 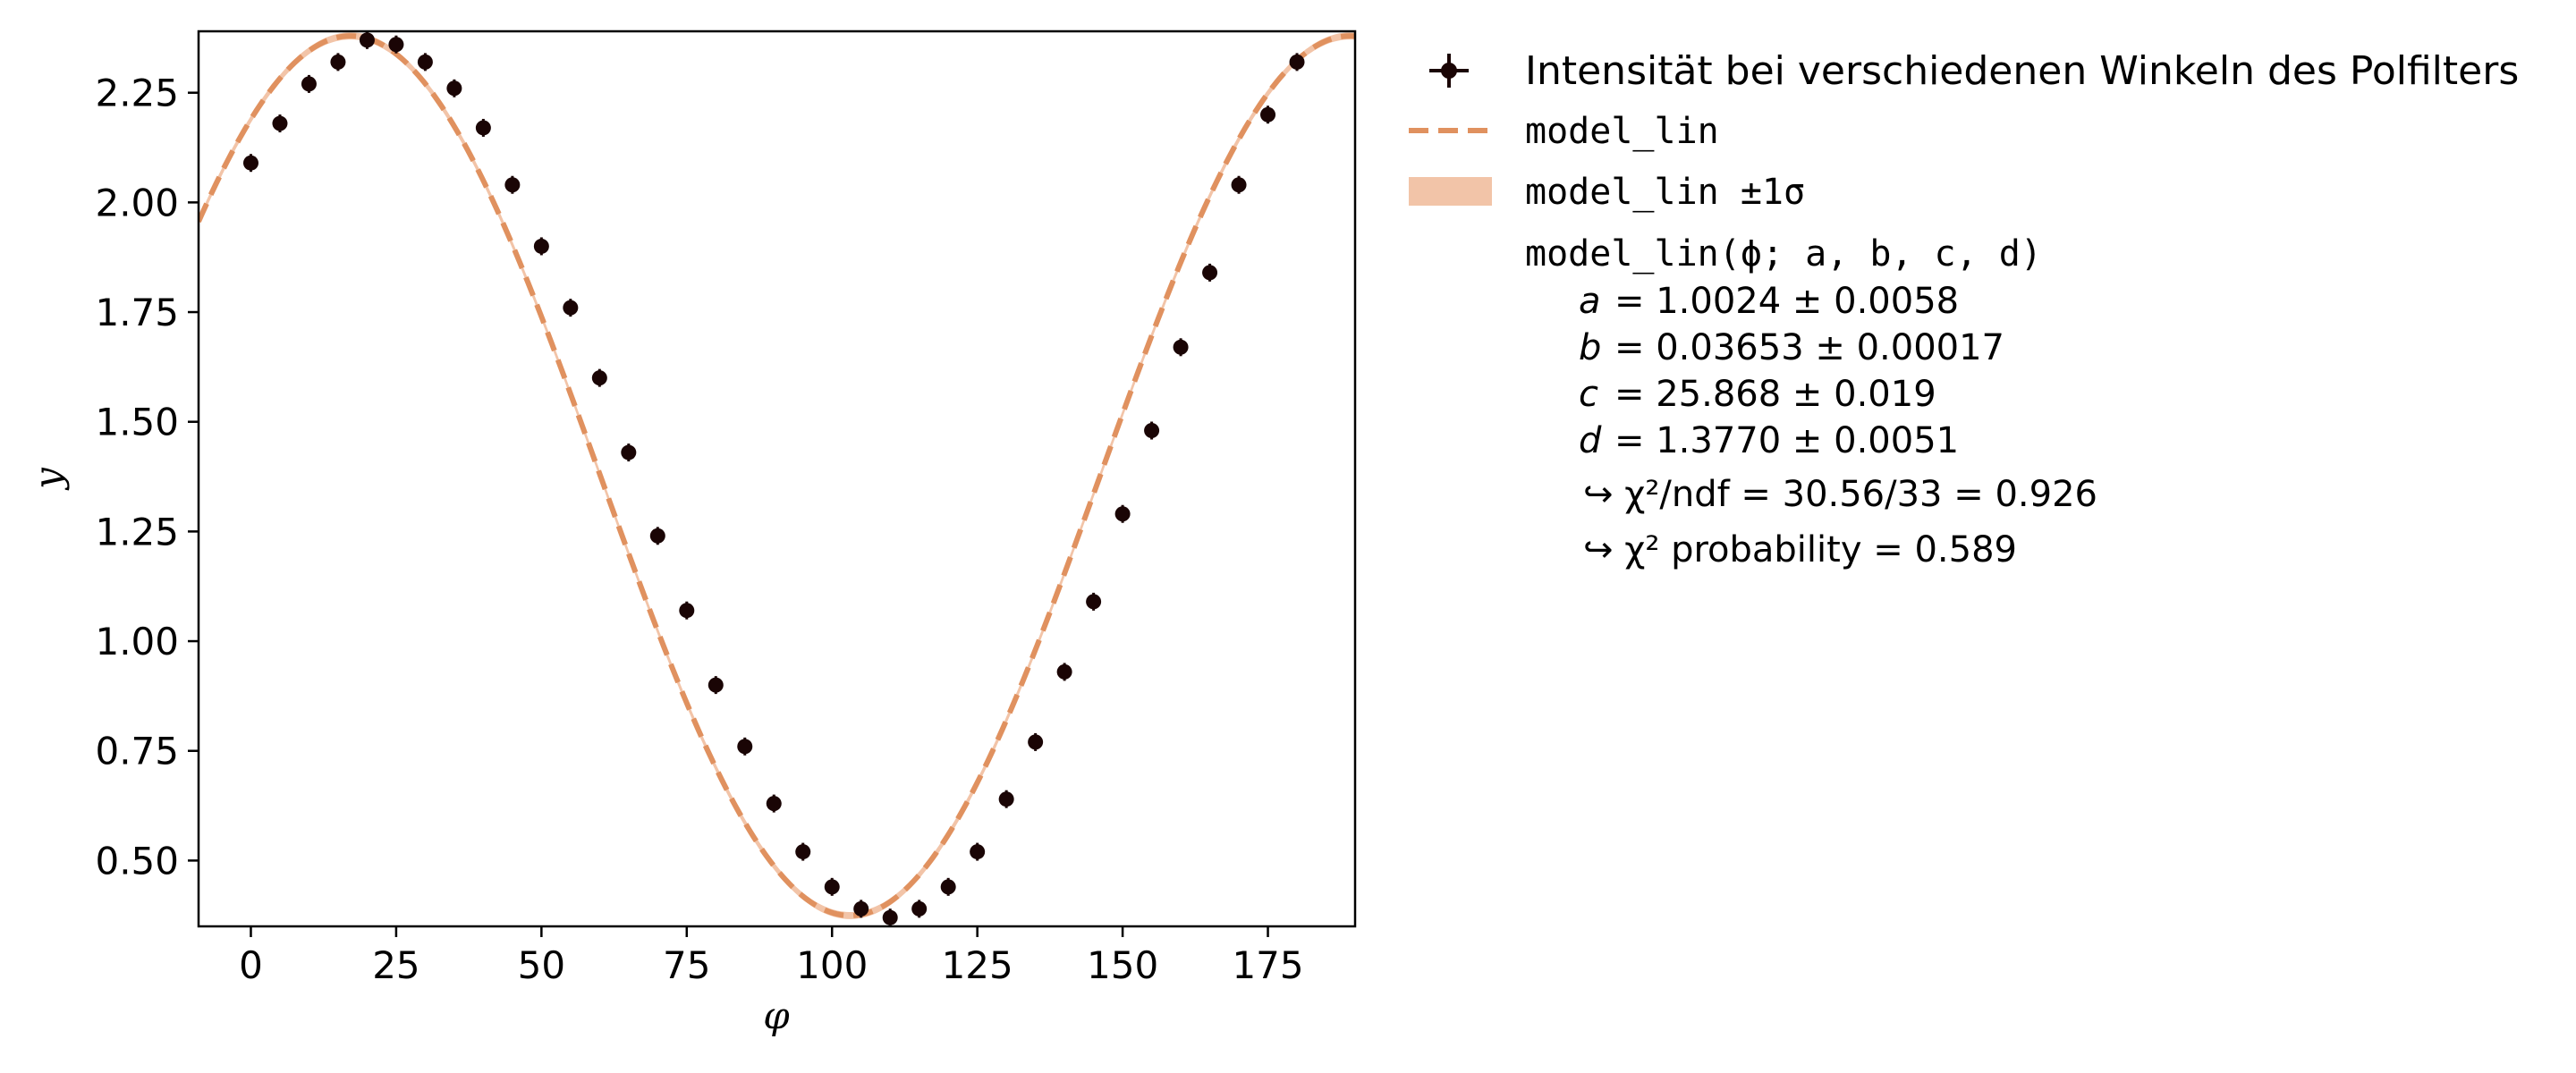 What do you see at coordinates (395, 965) in the screenshot?
I see `x-tick-label: 25` at bounding box center [395, 965].